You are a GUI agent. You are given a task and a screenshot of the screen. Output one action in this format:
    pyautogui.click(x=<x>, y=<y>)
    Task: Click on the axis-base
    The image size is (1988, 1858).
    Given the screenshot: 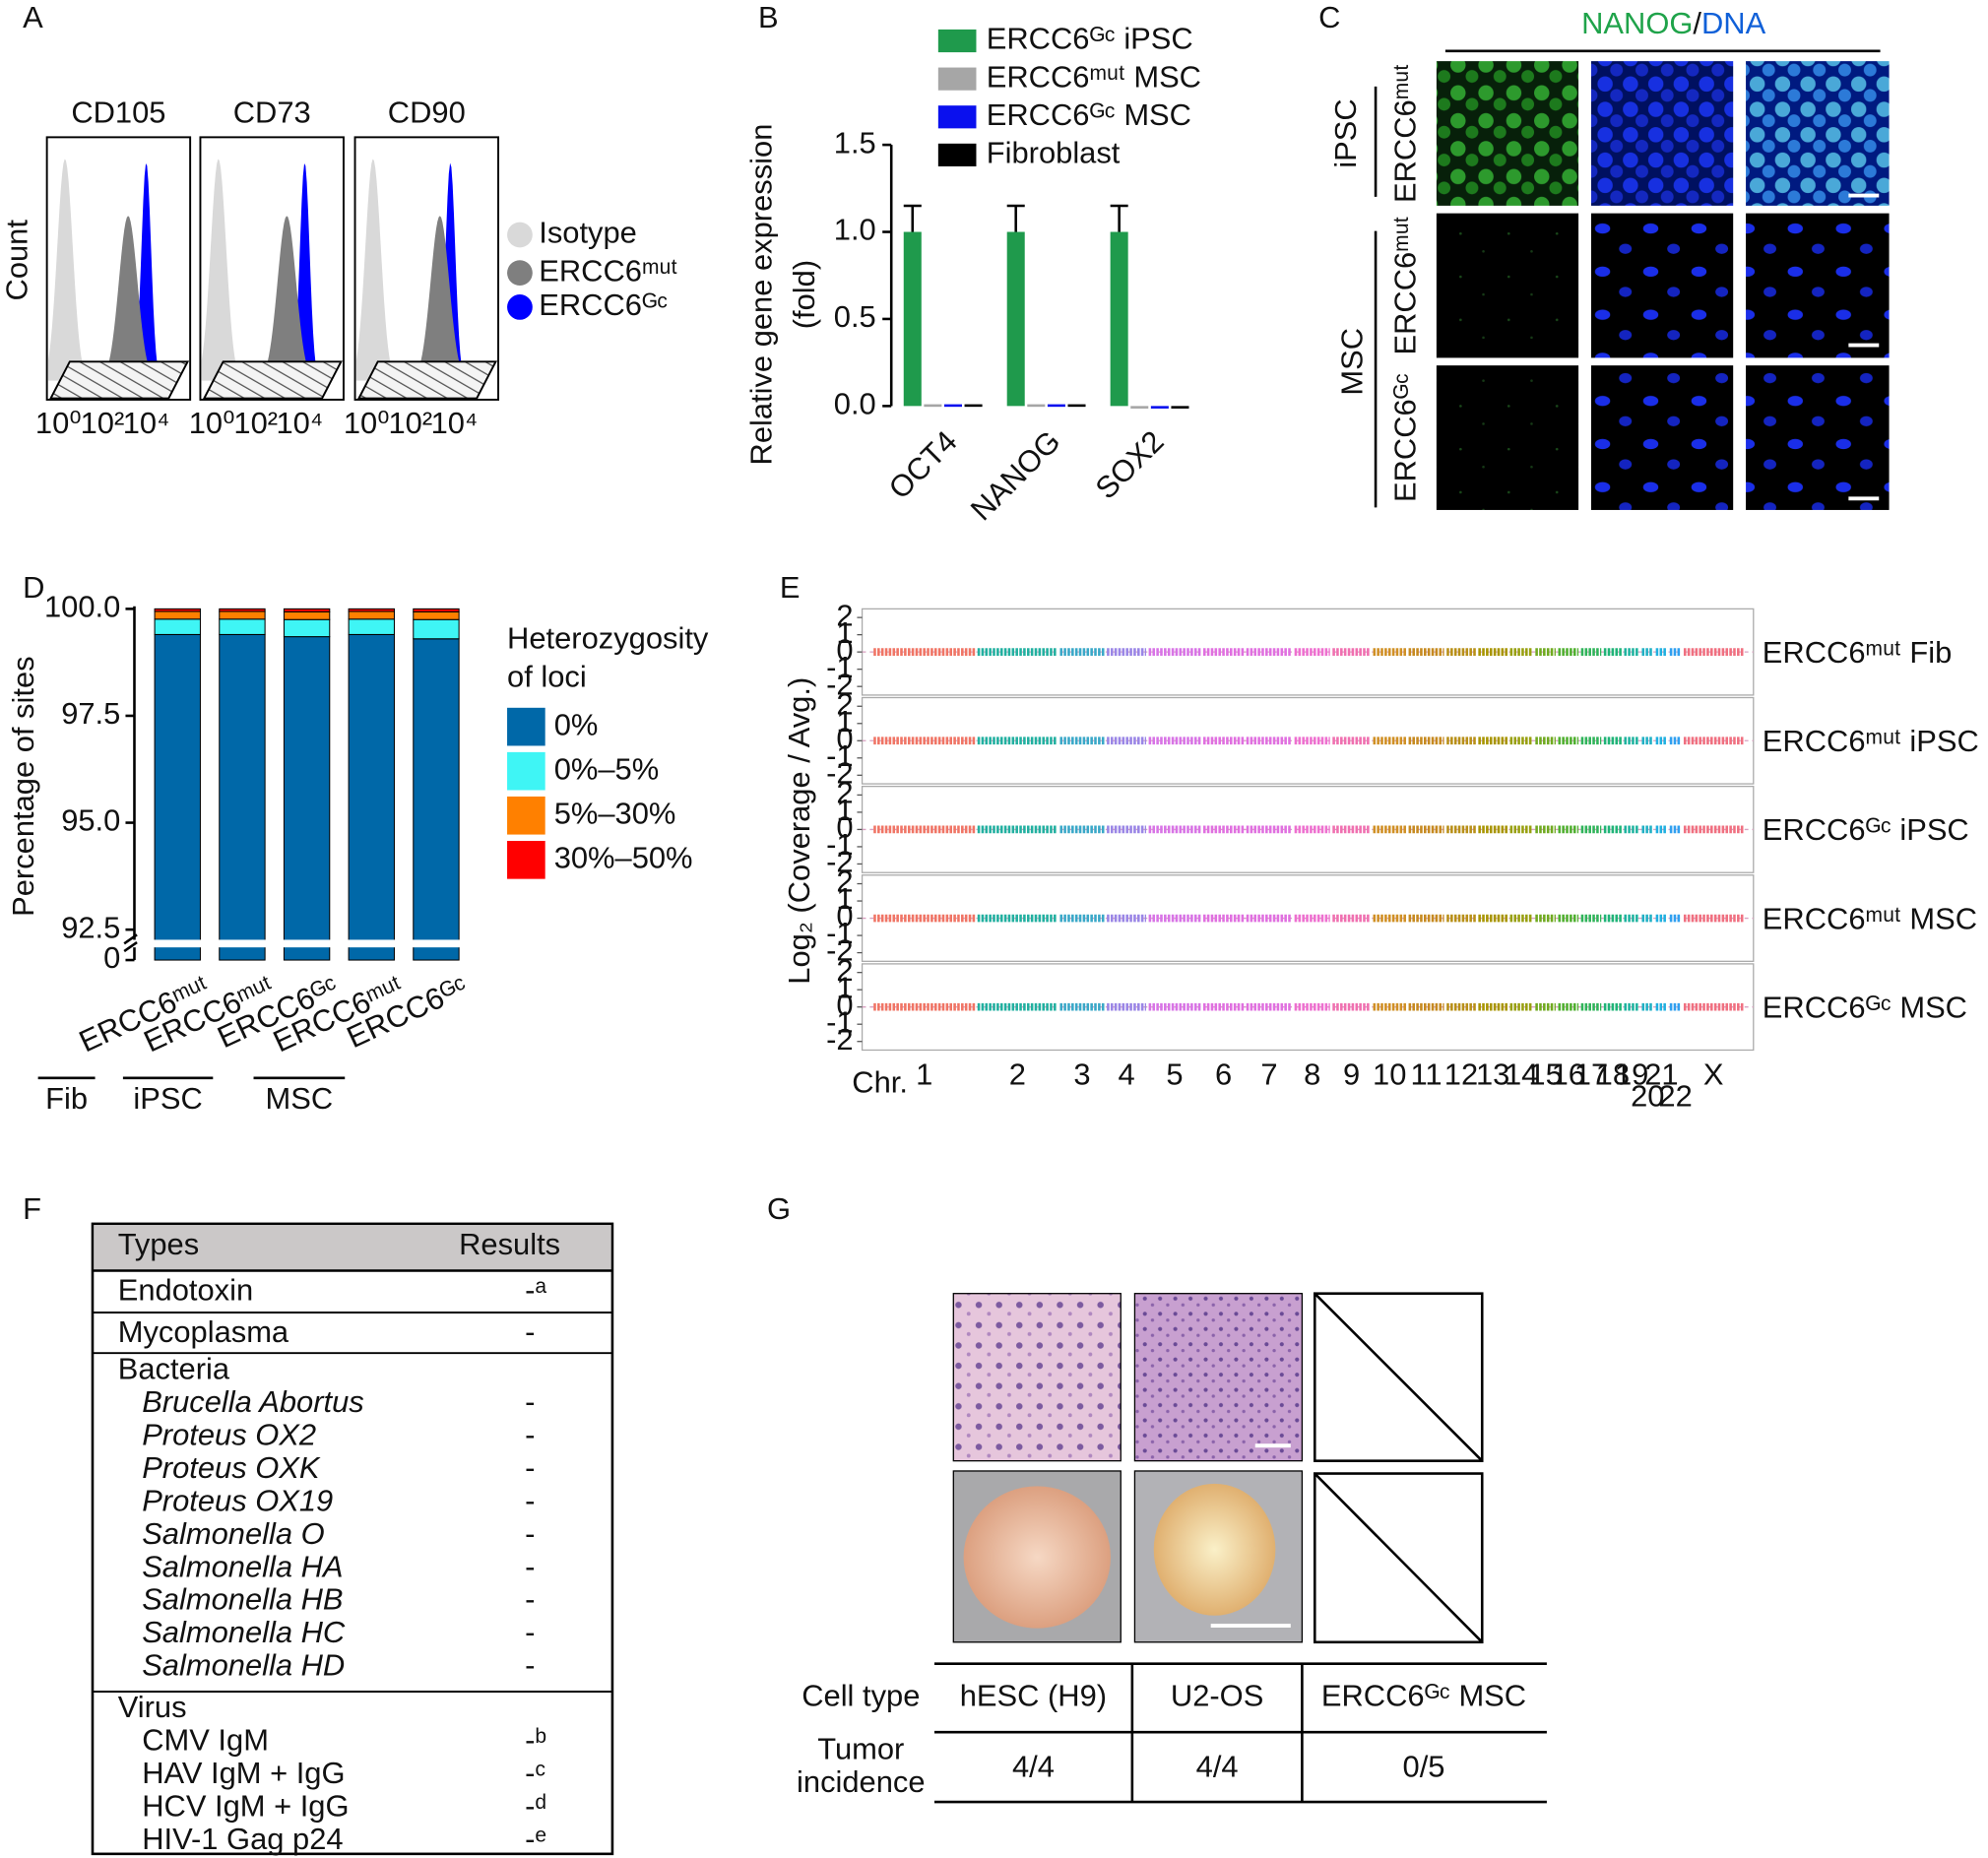 What is the action you would take?
    pyautogui.click(x=119, y=380)
    